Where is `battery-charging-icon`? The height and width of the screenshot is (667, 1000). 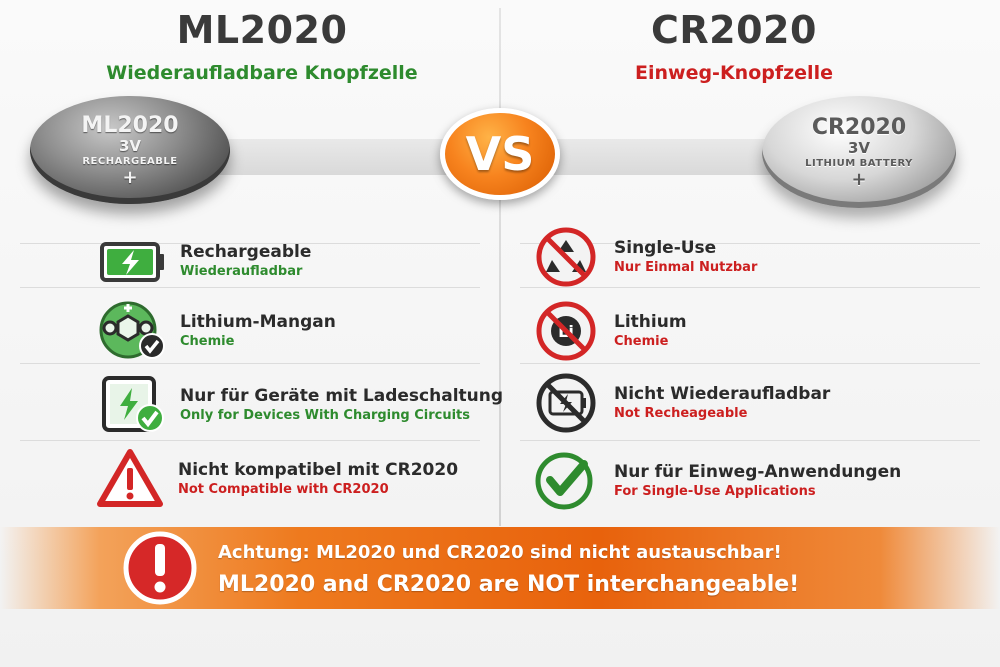
battery-charging-icon is located at coordinates (132, 262).